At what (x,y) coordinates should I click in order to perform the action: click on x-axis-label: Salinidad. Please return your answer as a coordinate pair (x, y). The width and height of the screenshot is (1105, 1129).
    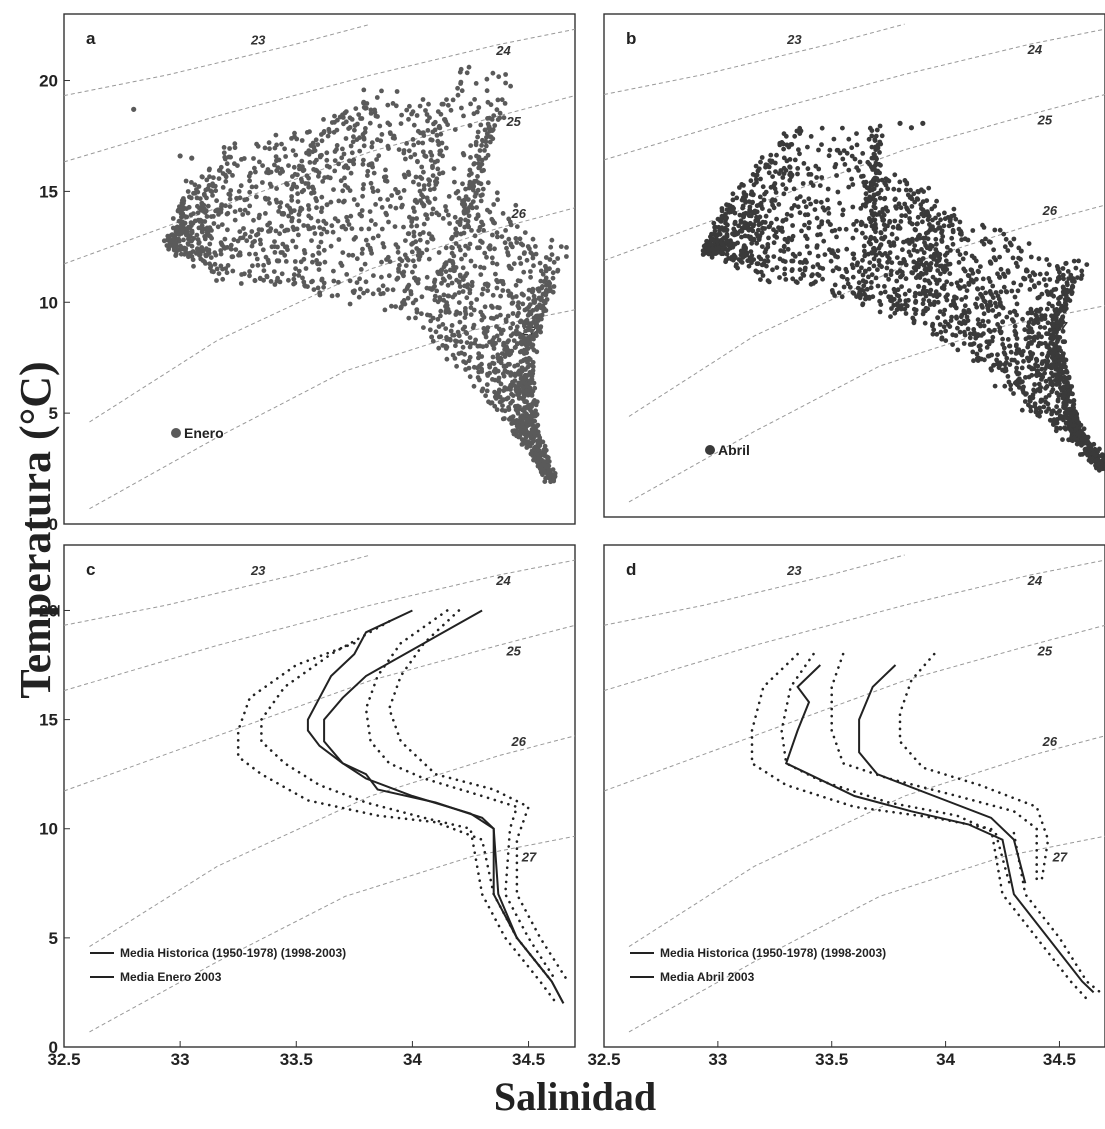
    Looking at the image, I should click on (575, 1096).